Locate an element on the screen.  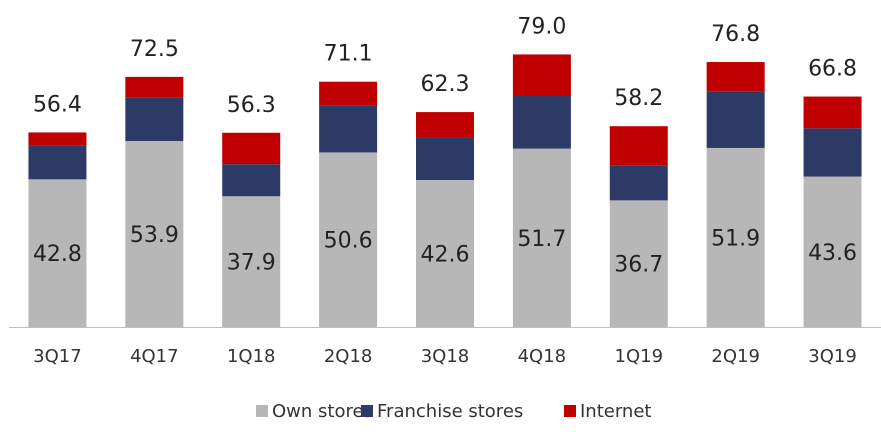
total-label: 62.3 is located at coordinates (445, 84).